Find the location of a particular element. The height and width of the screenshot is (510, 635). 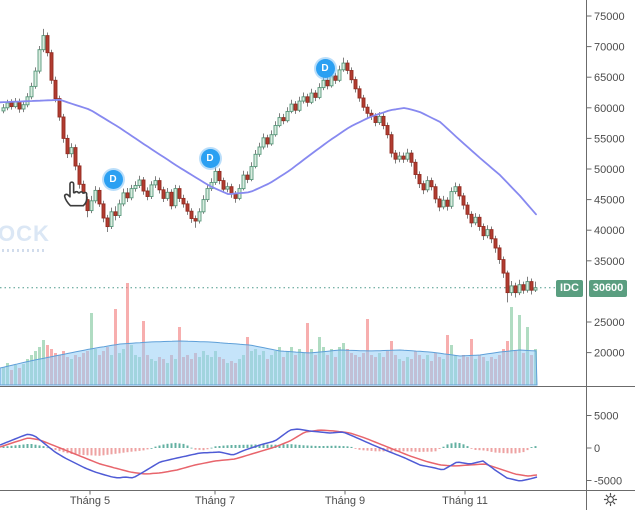

gear-icon is located at coordinates (610, 499).